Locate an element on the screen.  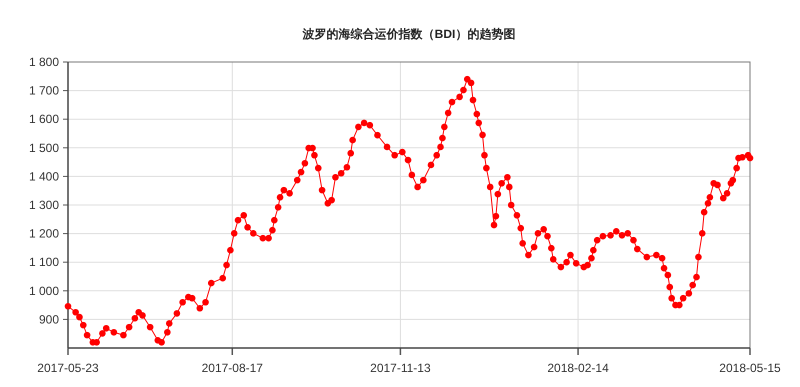
y-tick-label: 1 700 is located at coordinates (44, 91).